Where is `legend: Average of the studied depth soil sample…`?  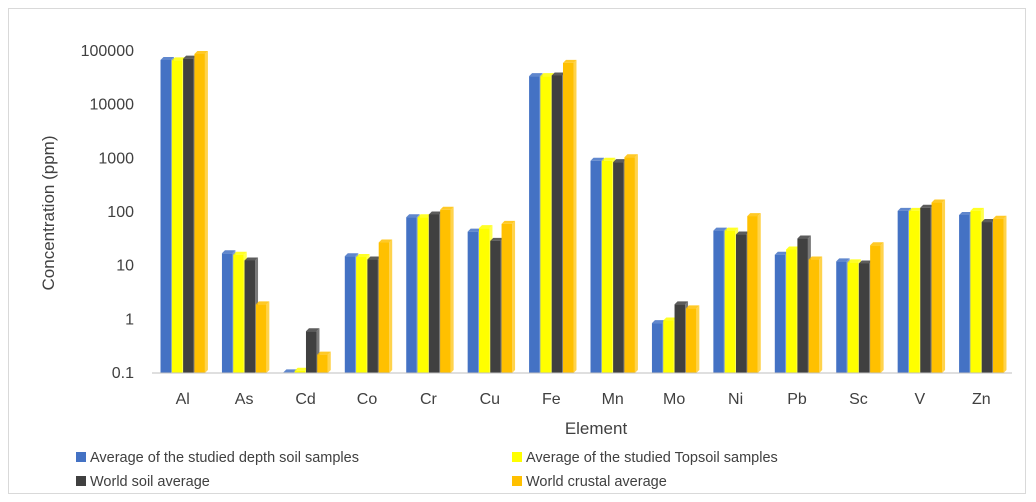 legend: Average of the studied depth soil sample… is located at coordinates (427, 470).